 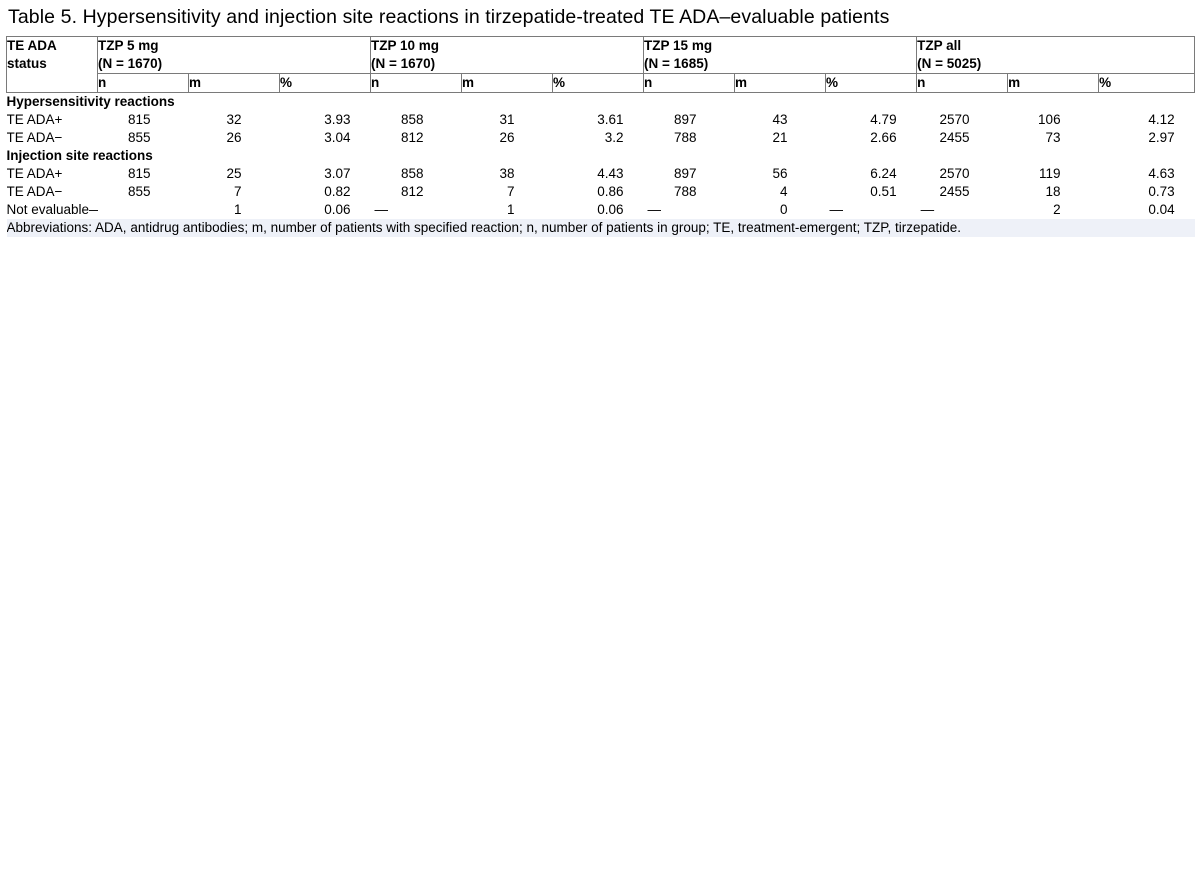 I want to click on group-name: TZP 5 mg, so click(x=128, y=45).